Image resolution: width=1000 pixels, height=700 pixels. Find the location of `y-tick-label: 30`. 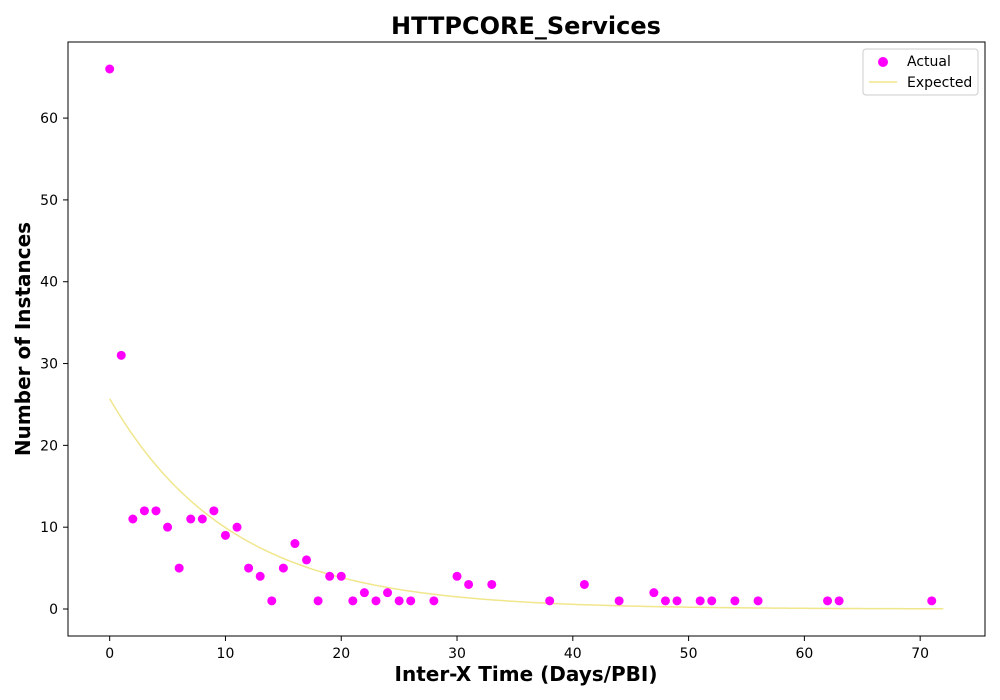

y-tick-label: 30 is located at coordinates (49, 365).